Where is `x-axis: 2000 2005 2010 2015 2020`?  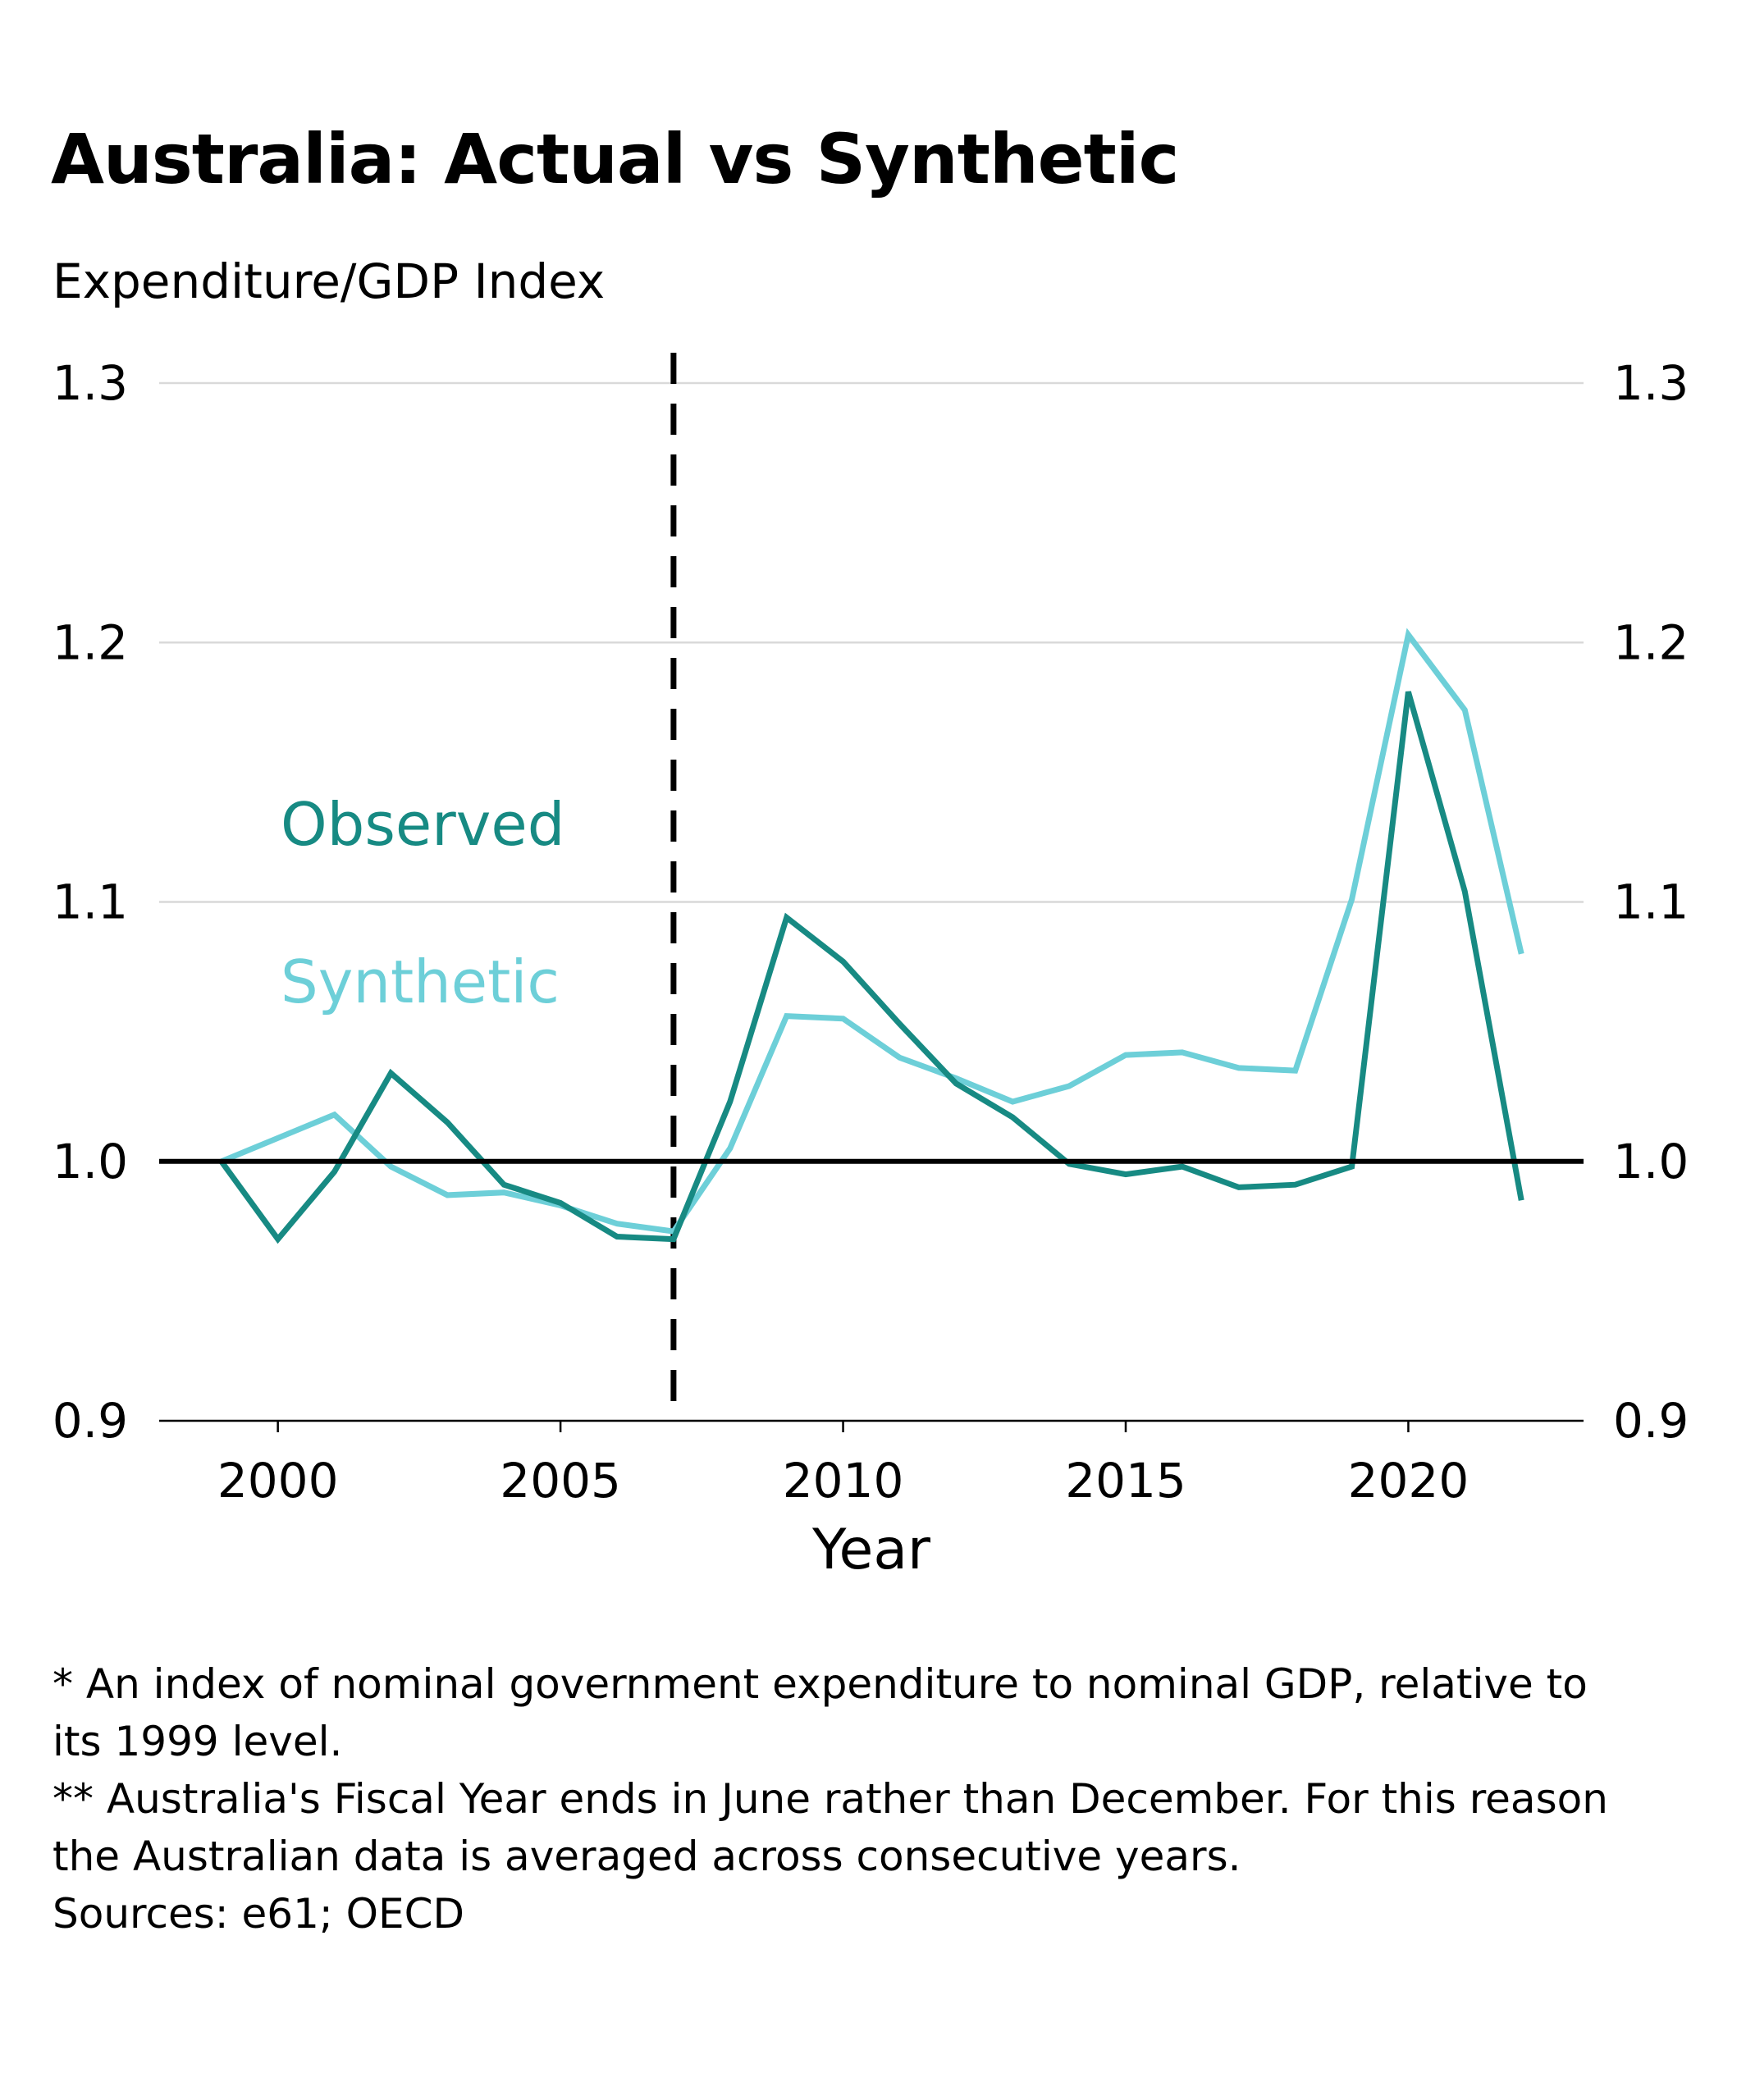 x-axis: 2000 2005 2010 2015 2020 is located at coordinates (843, 1465).